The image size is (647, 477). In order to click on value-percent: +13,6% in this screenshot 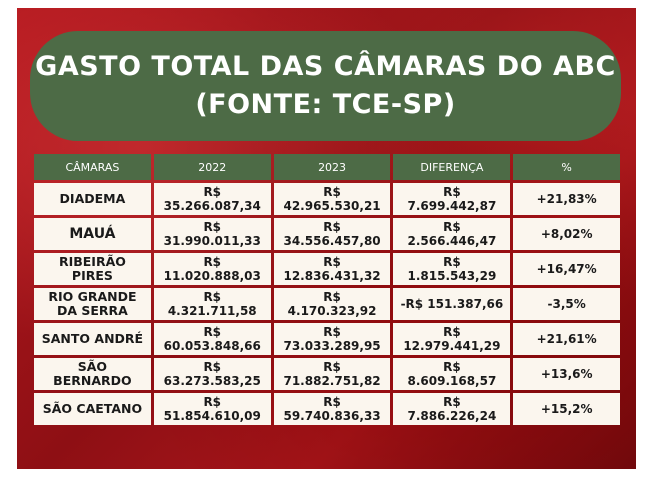, I will do `click(566, 374)`.